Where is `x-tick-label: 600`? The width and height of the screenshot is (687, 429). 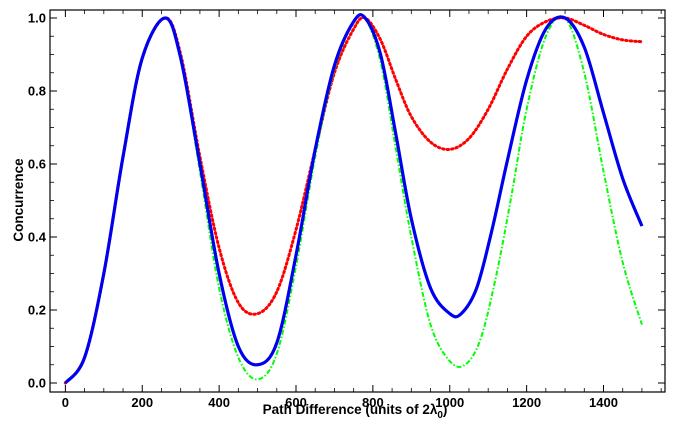
x-tick-label: 600 is located at coordinates (296, 402).